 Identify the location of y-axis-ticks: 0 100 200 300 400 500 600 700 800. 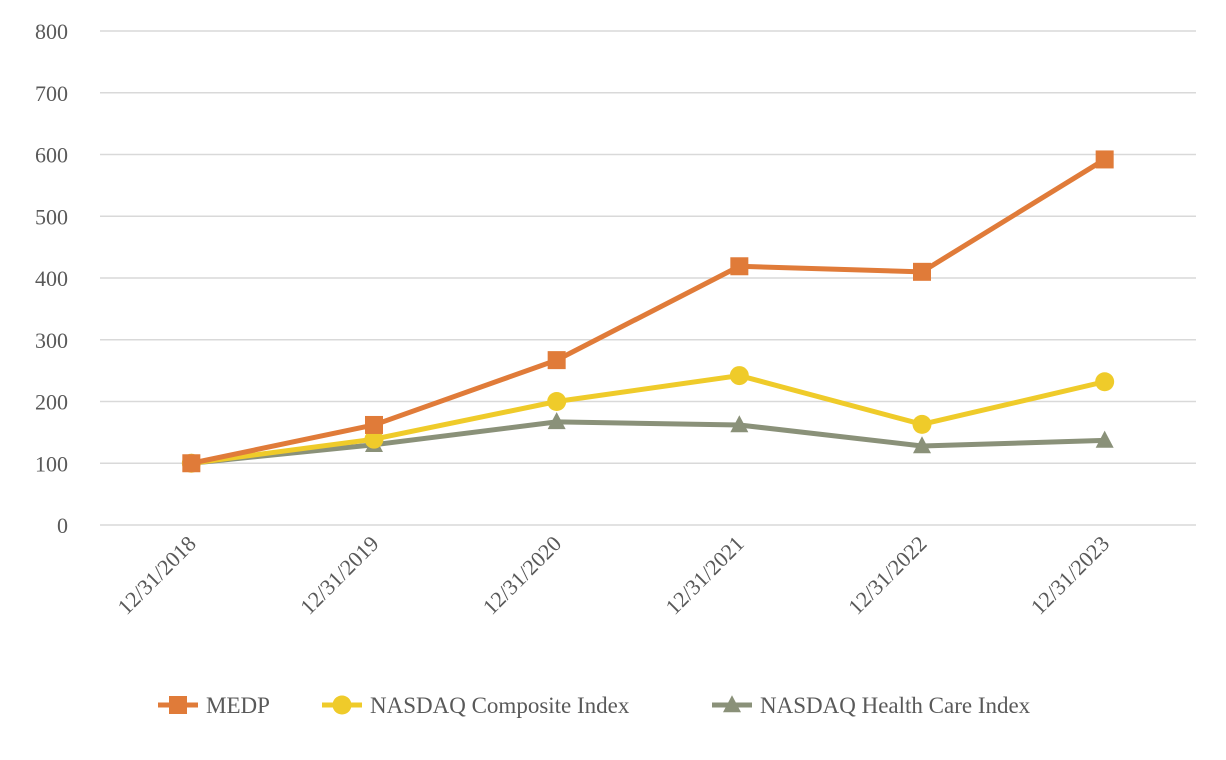
(51, 278).